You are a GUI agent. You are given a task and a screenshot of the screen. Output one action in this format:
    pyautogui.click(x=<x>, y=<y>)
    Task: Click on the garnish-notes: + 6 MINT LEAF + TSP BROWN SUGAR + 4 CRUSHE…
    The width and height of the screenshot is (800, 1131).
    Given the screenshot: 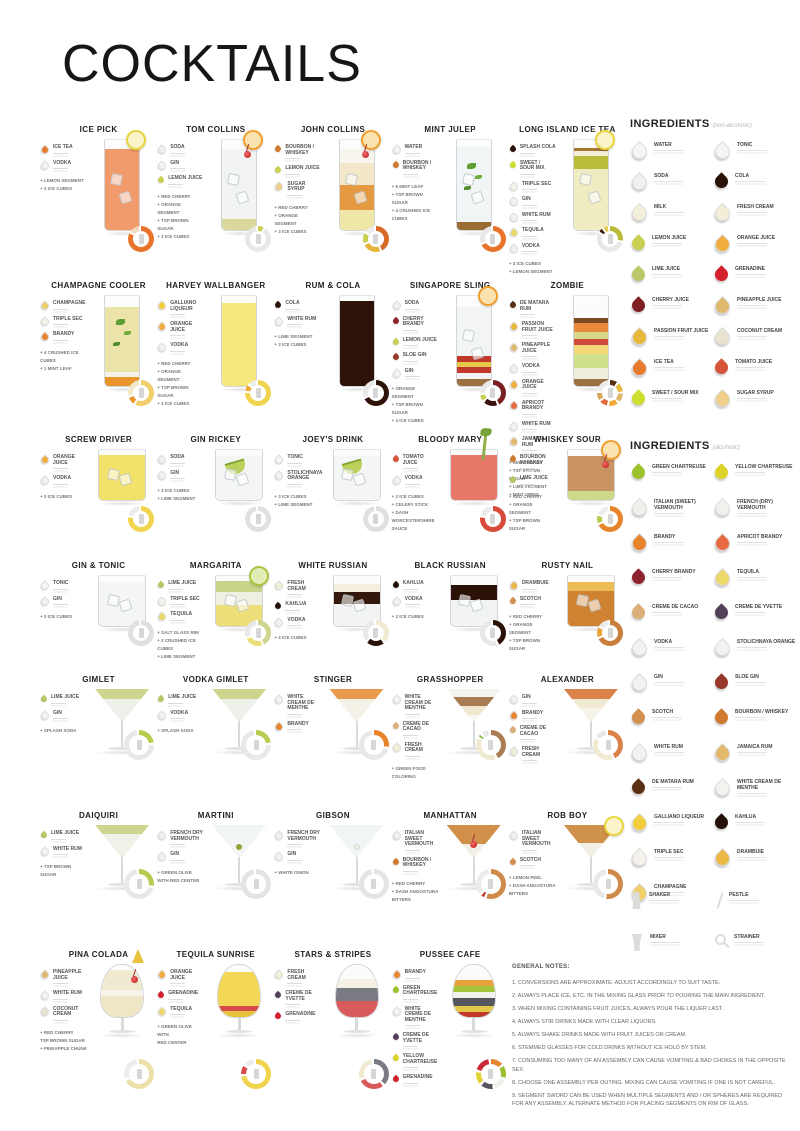 What is the action you would take?
    pyautogui.click(x=415, y=203)
    